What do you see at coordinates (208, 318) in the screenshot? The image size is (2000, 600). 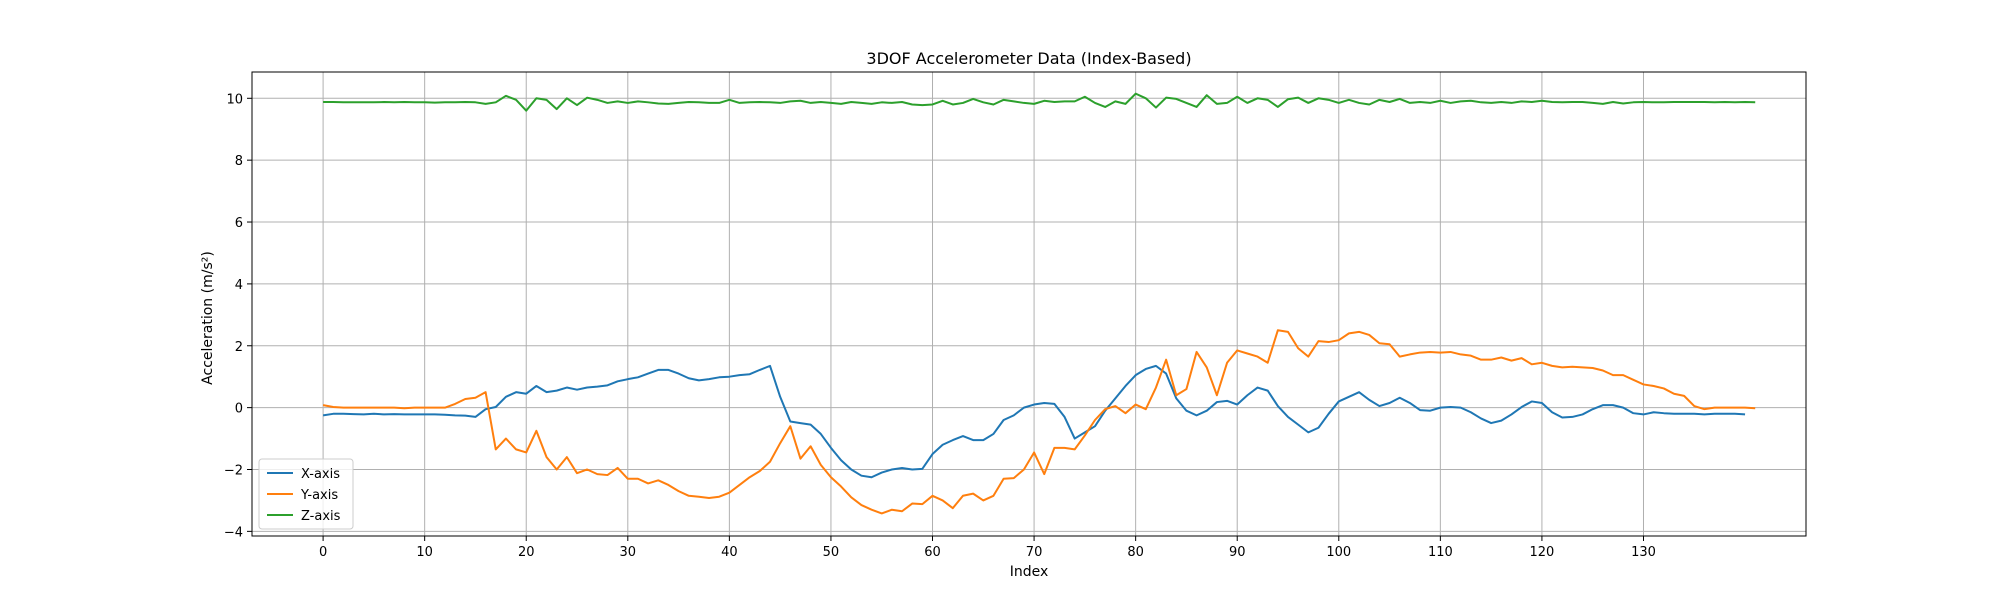 I see `y-axis-label: Acceleration (m/s²)` at bounding box center [208, 318].